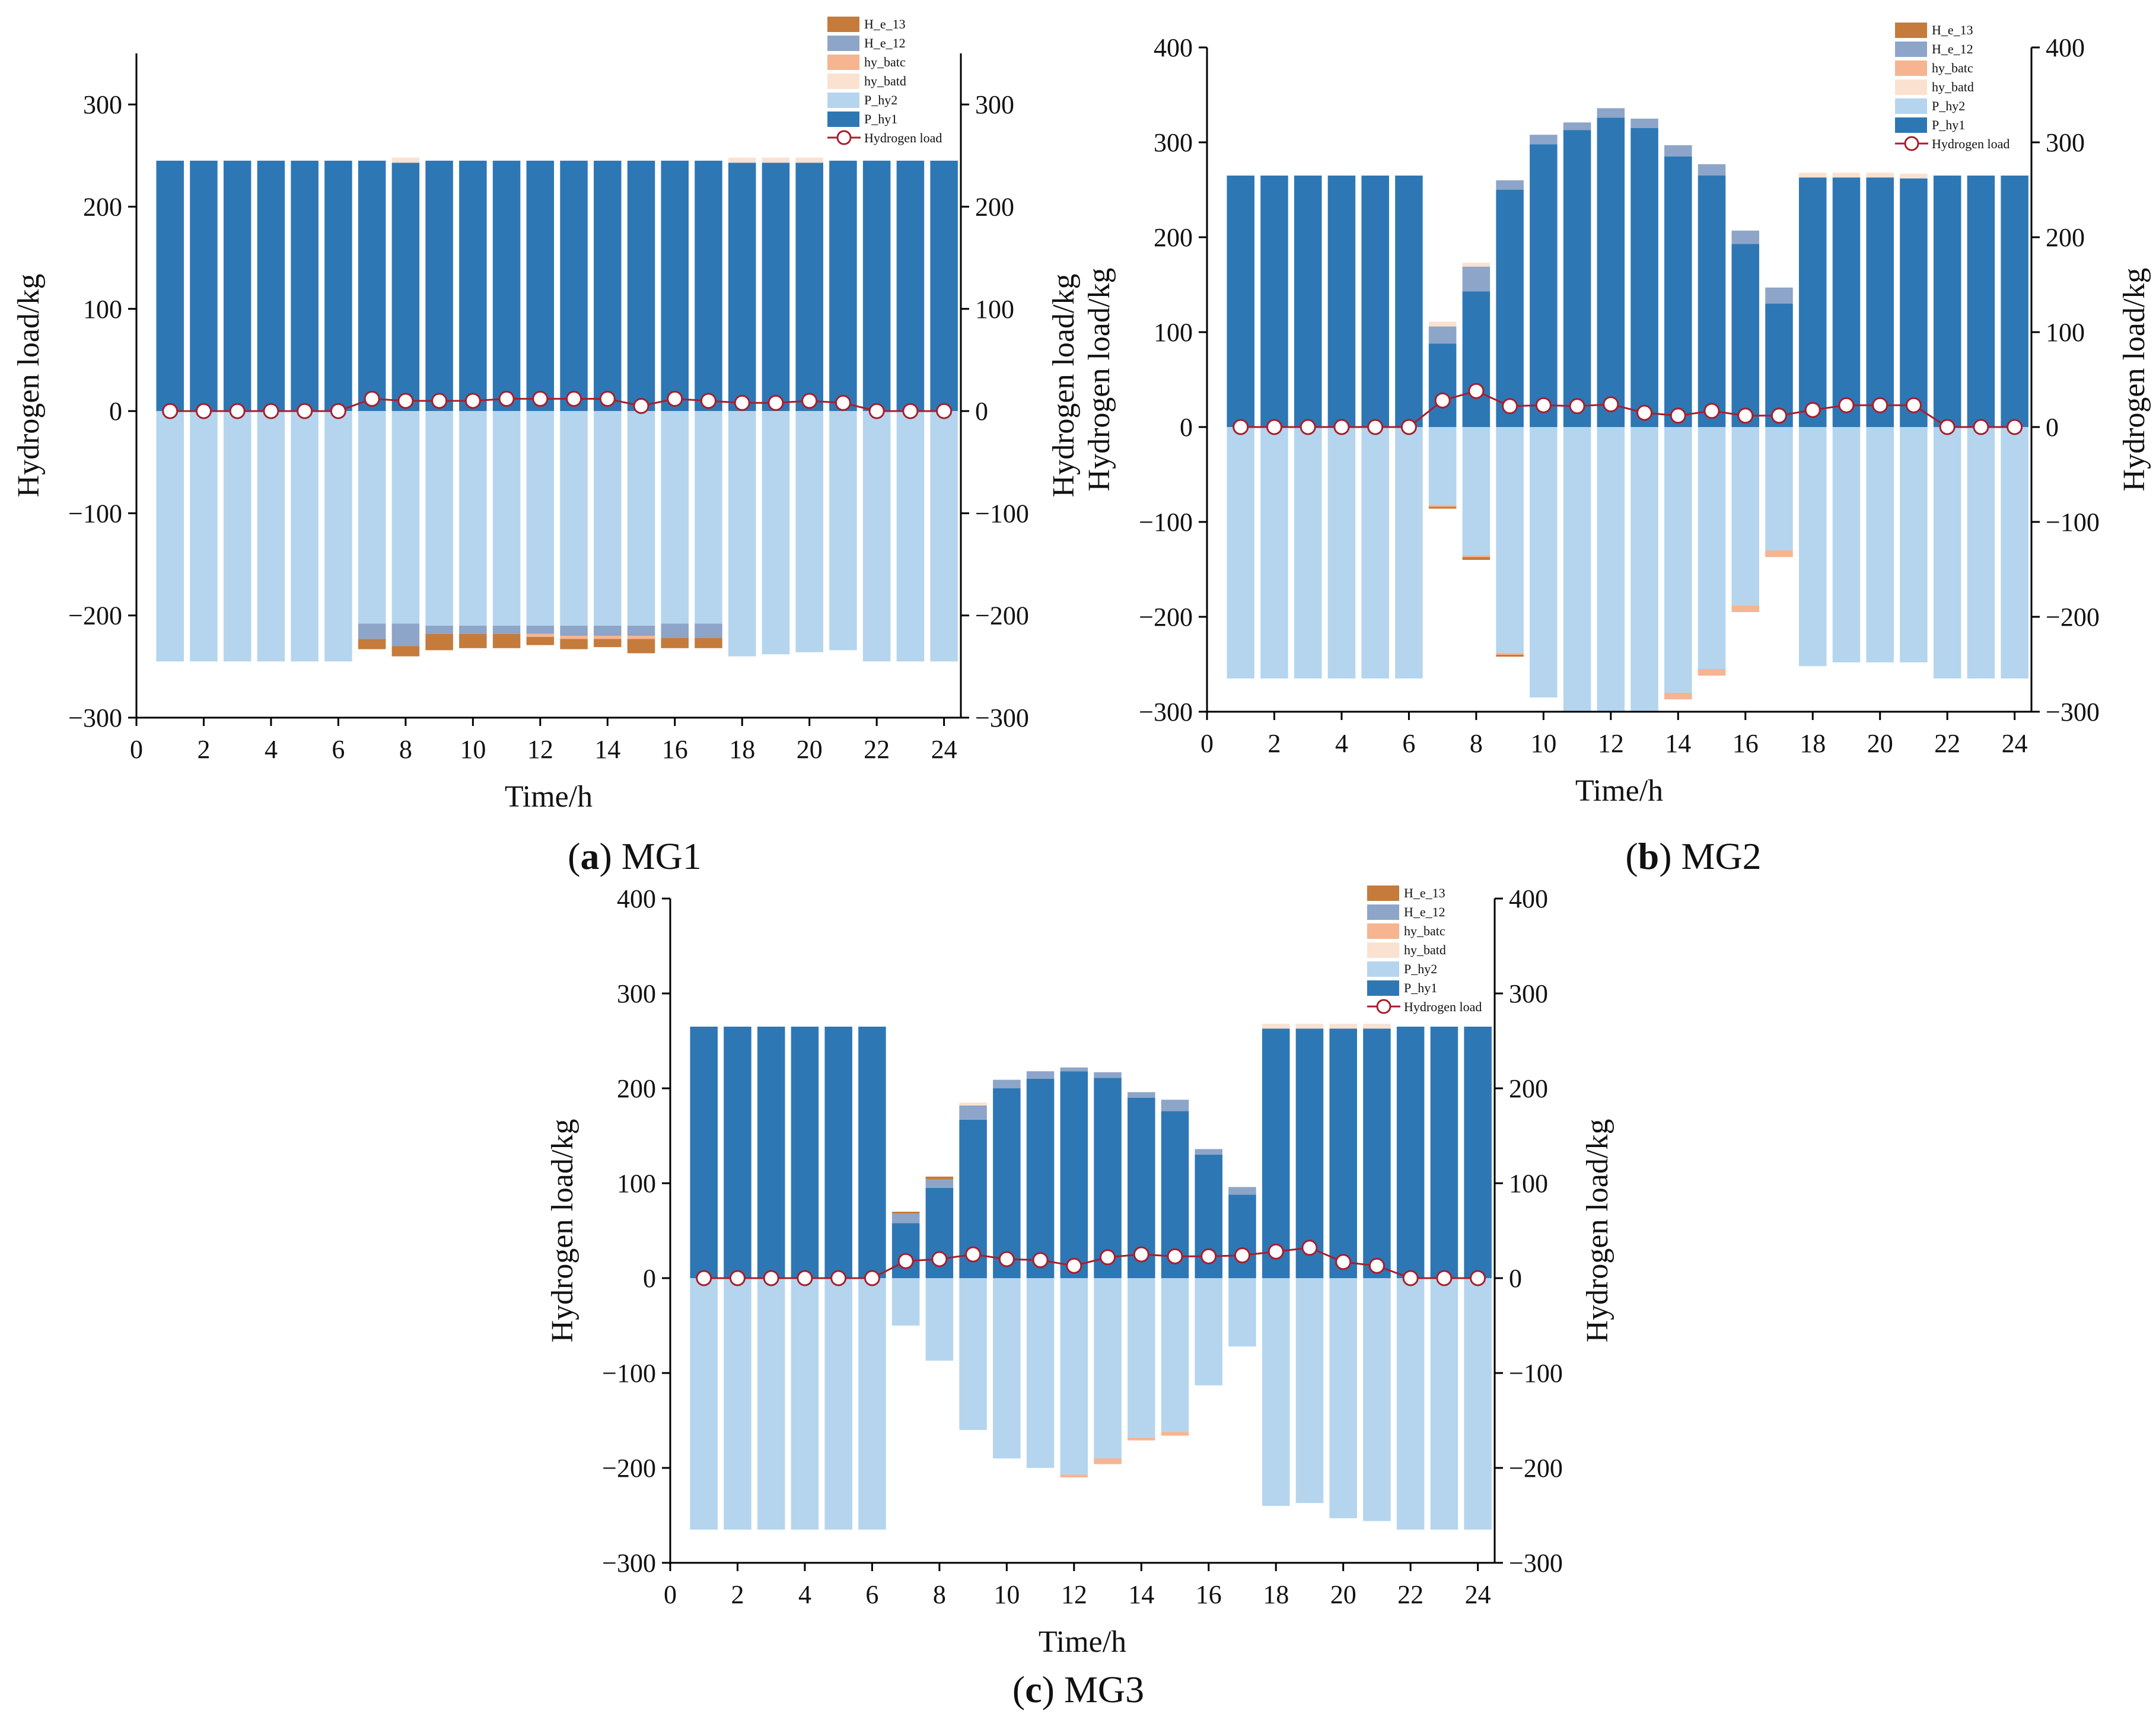  I want to click on legend-swatch-P_hy2, so click(843, 100).